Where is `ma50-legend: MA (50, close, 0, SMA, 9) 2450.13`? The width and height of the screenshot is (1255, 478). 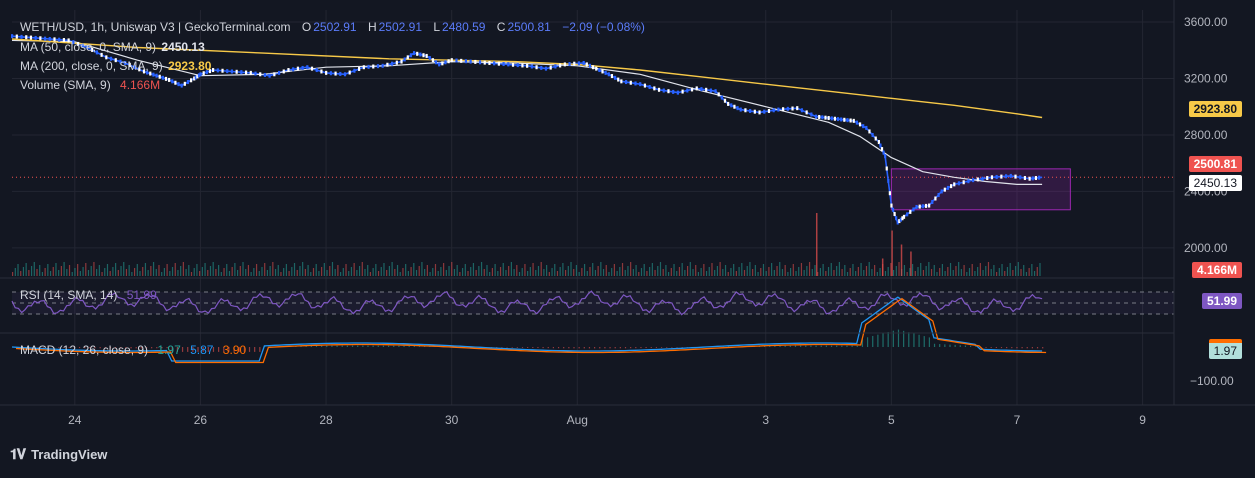 ma50-legend: MA (50, close, 0, SMA, 9) 2450.13 is located at coordinates (113, 47).